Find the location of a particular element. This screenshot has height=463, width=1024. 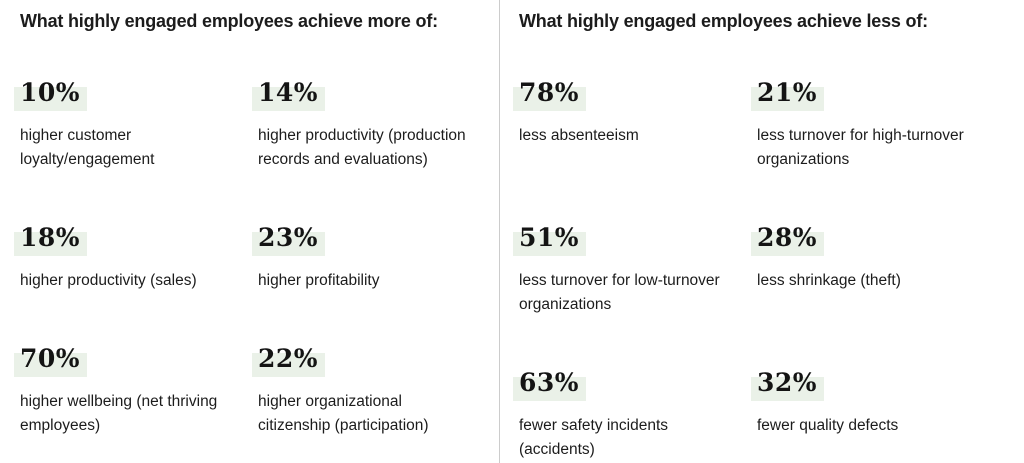

stat-value: 32% is located at coordinates (788, 384).